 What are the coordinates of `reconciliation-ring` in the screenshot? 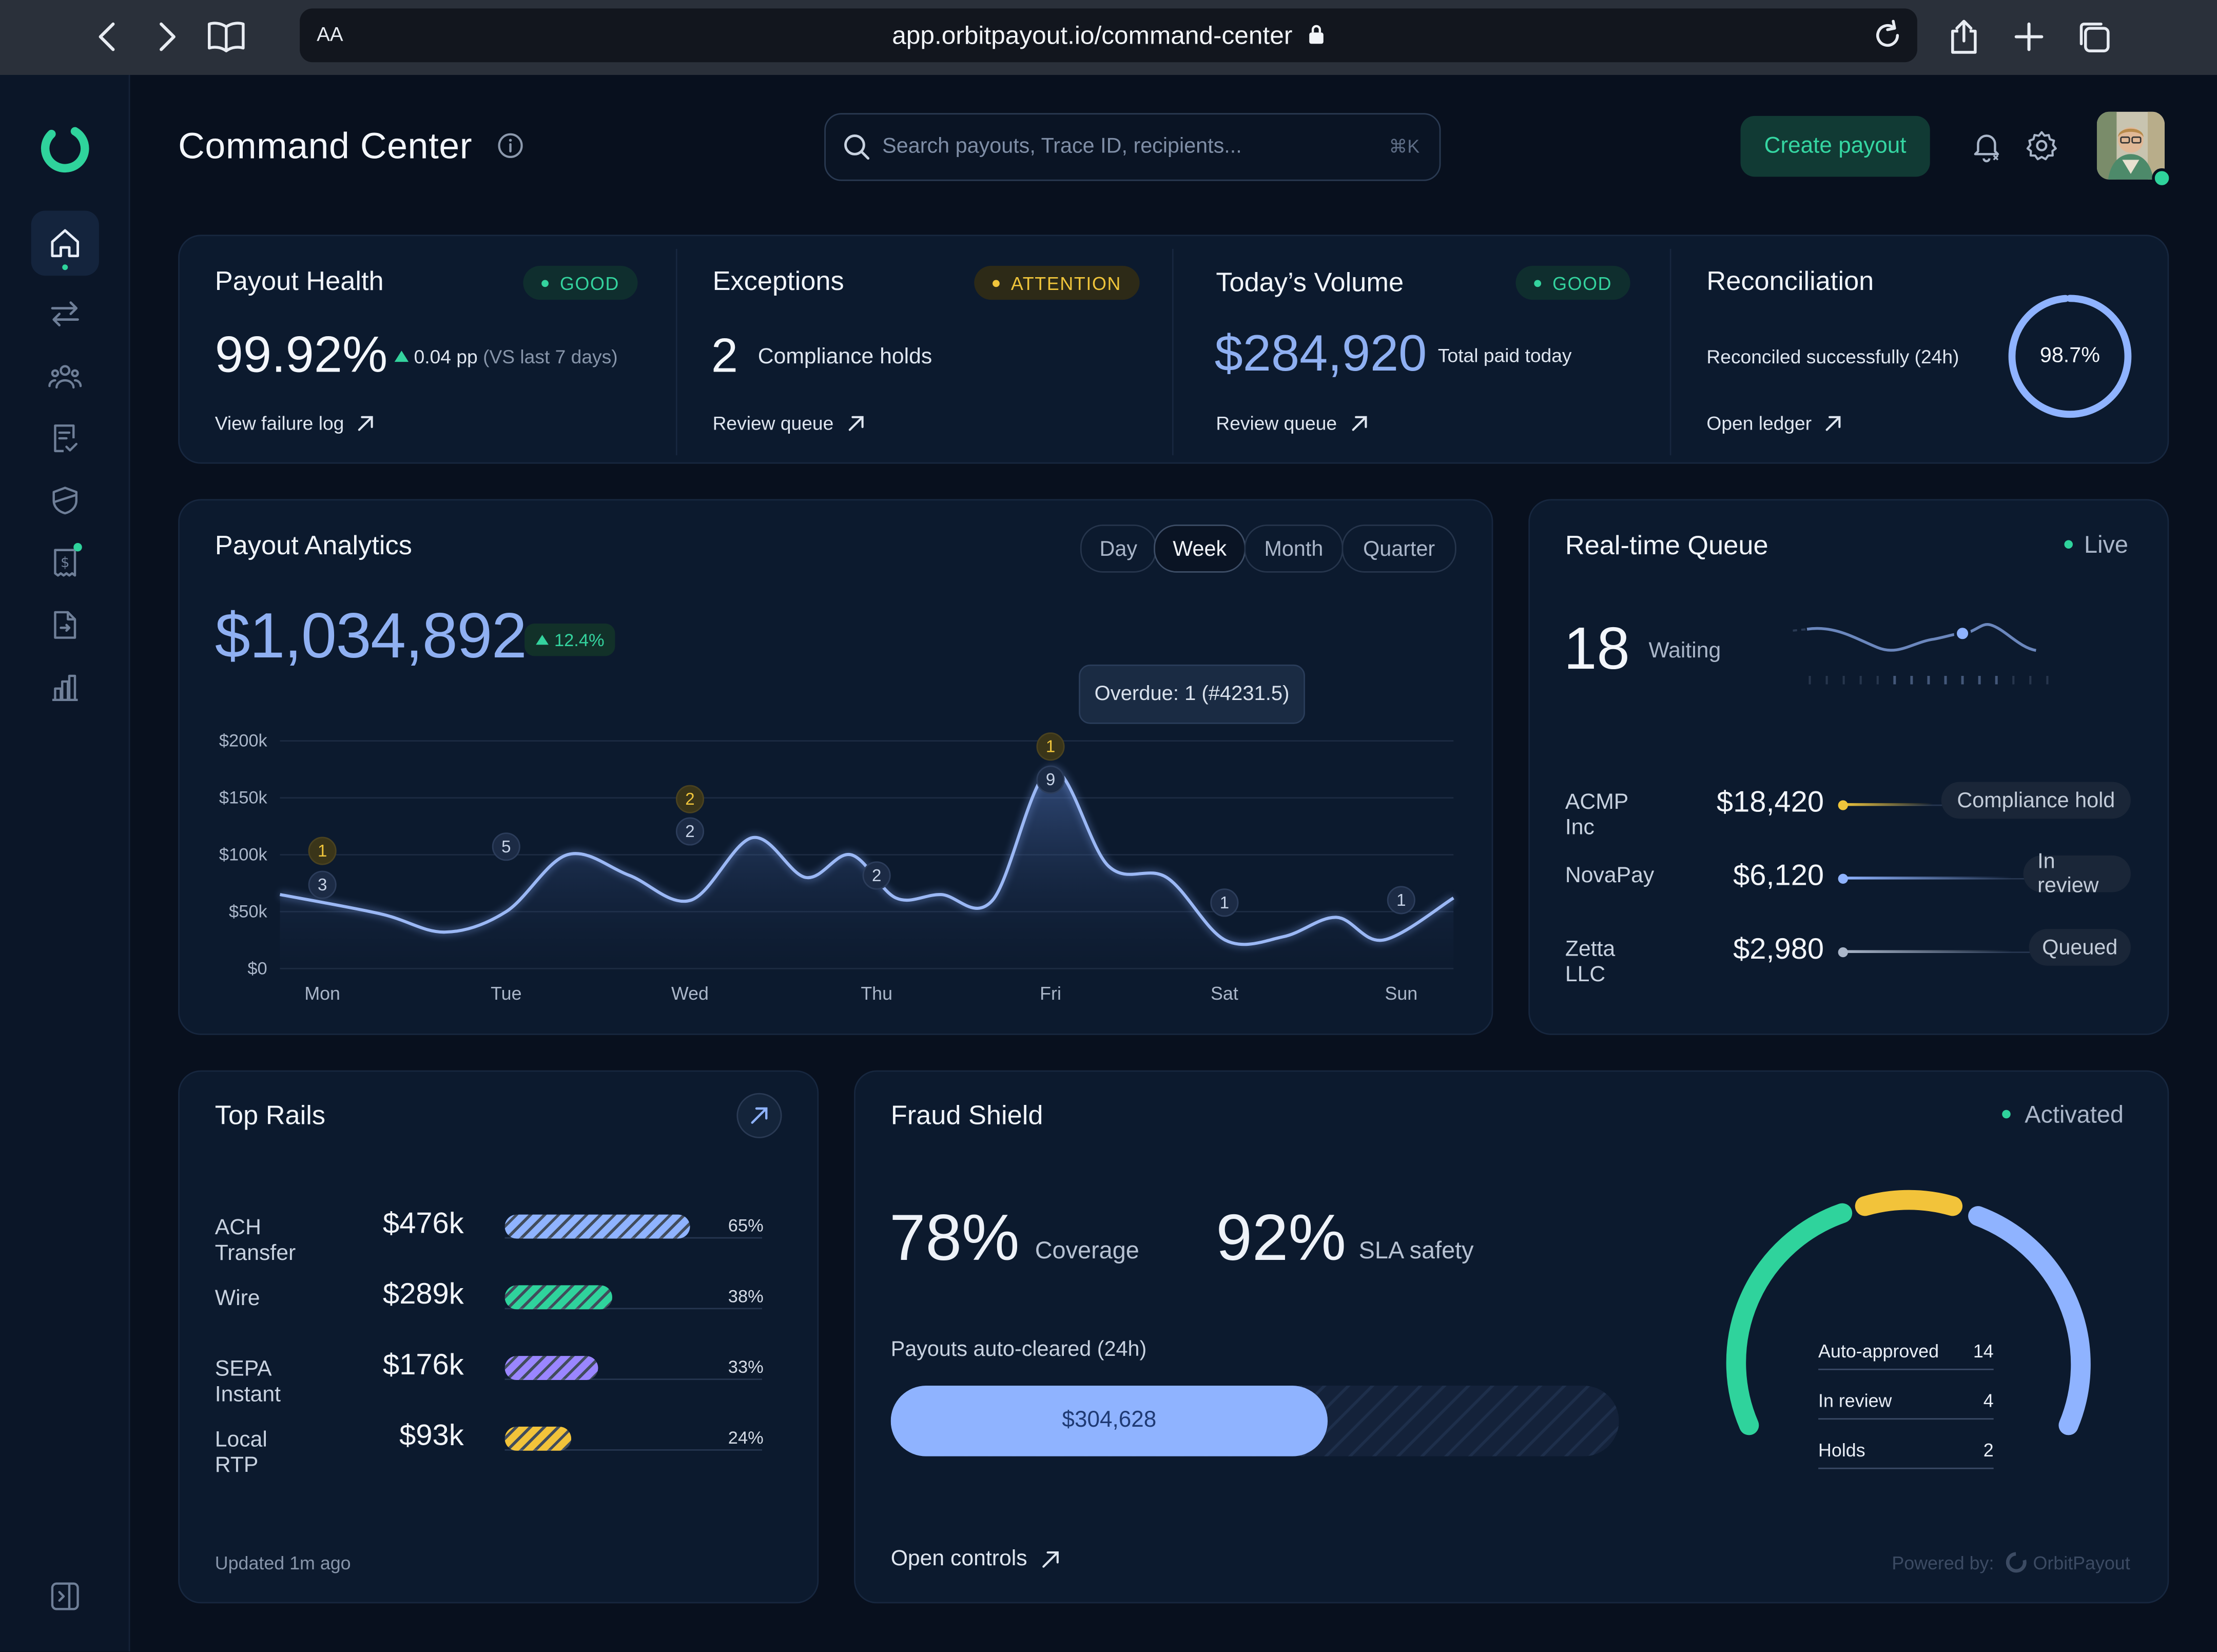 It's located at (2070, 356).